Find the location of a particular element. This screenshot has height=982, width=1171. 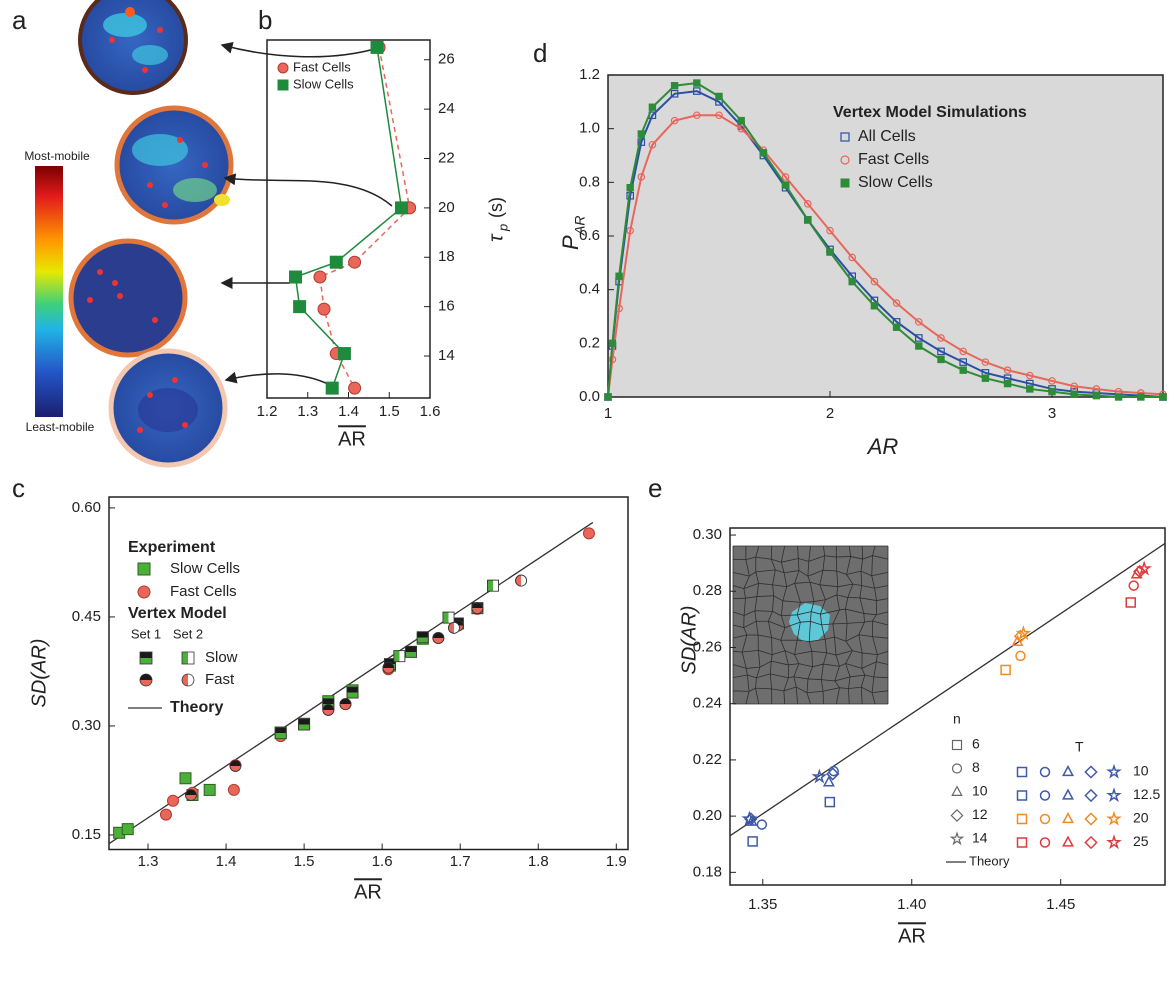

legend-label: 20 is located at coordinates (1141, 818).